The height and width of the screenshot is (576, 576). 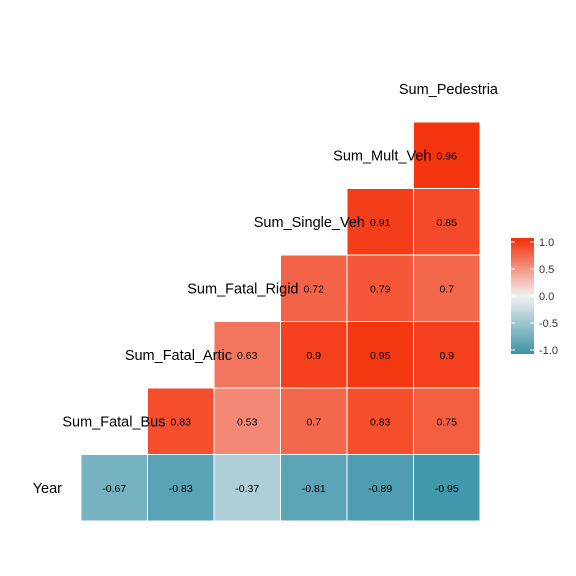 I want to click on cell-value-label: 0.79, so click(x=380, y=289).